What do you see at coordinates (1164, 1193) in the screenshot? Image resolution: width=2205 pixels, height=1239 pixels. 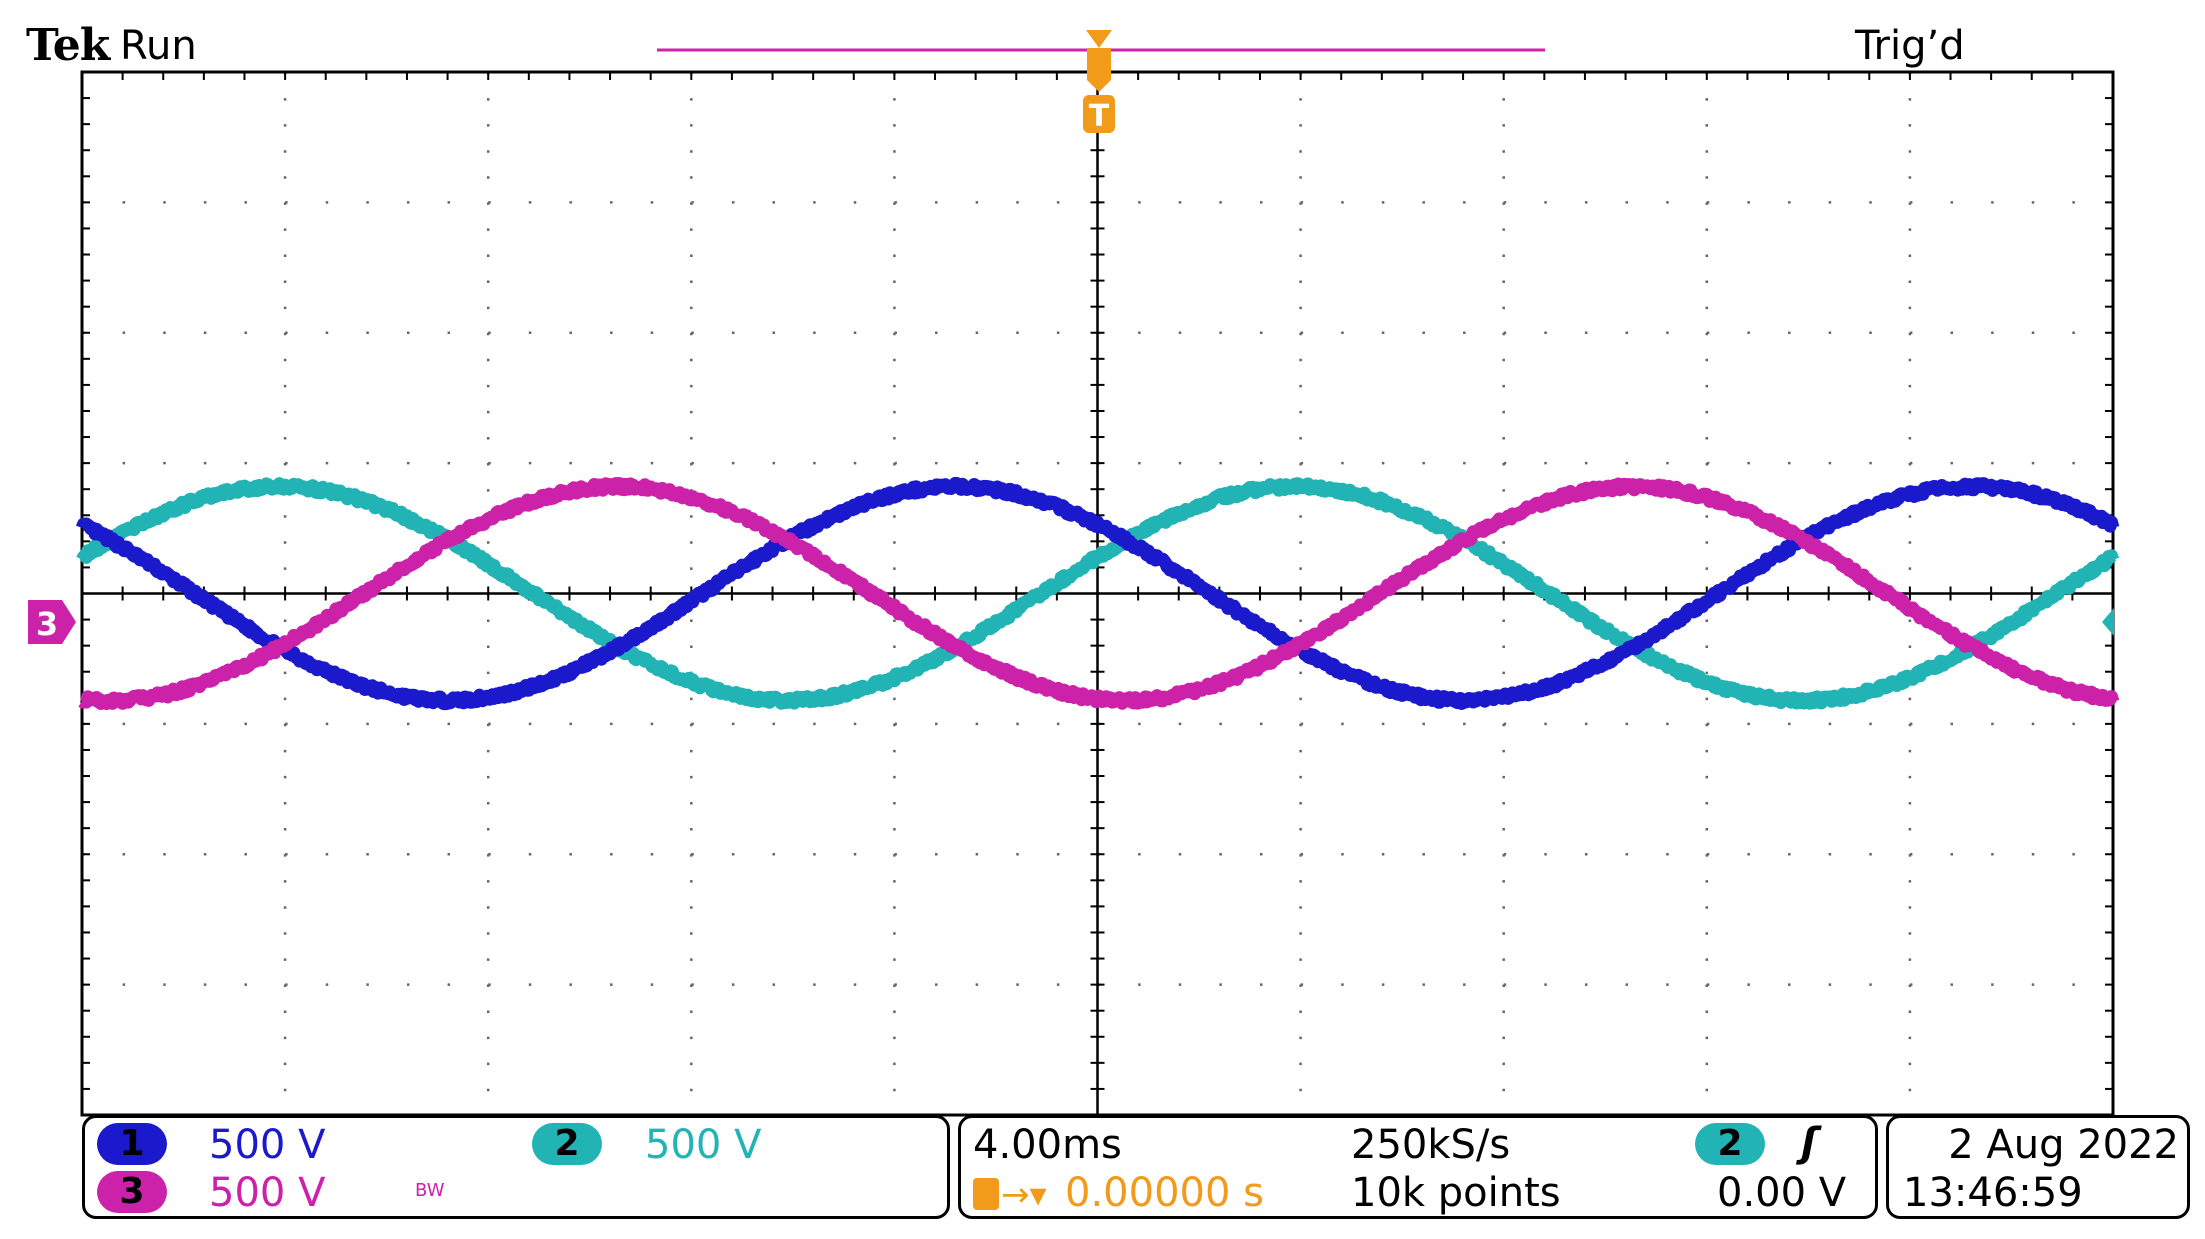 I see `trigger-position-value: 0.00000 s` at bounding box center [1164, 1193].